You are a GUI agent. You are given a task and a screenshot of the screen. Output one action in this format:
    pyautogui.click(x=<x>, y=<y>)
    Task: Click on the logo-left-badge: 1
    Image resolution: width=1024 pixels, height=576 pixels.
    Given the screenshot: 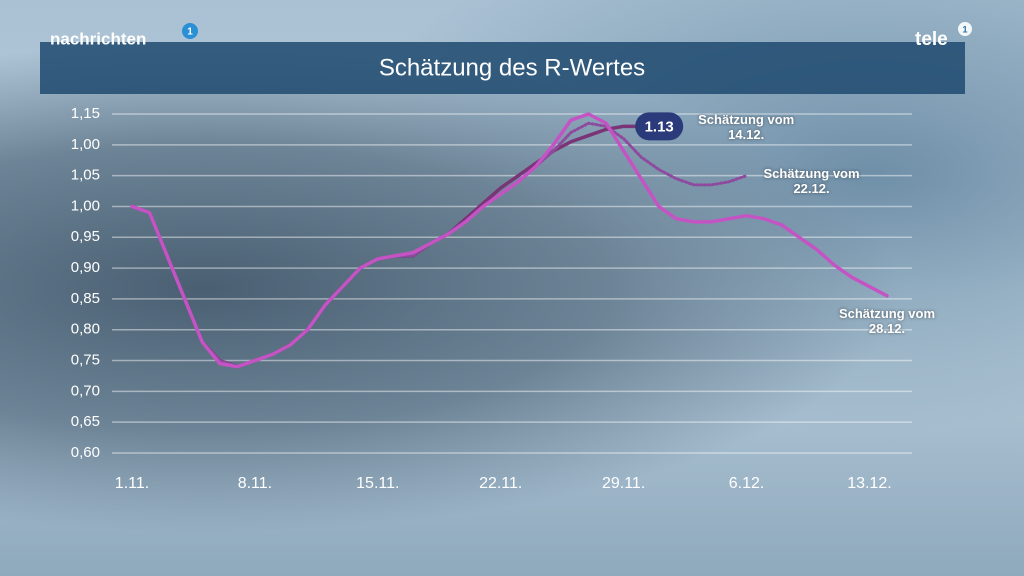 What is the action you would take?
    pyautogui.click(x=190, y=32)
    